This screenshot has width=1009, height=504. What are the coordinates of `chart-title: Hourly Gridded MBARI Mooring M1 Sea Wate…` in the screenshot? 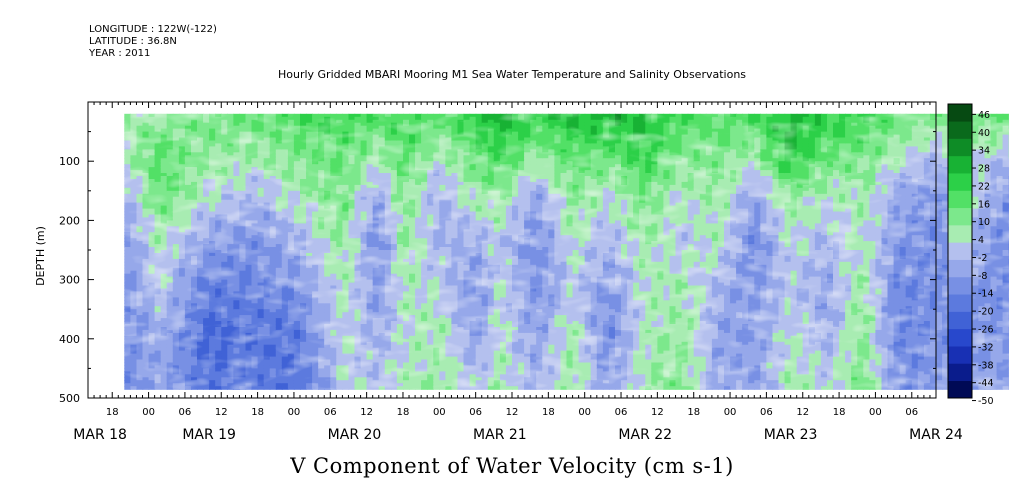 It's located at (512, 74).